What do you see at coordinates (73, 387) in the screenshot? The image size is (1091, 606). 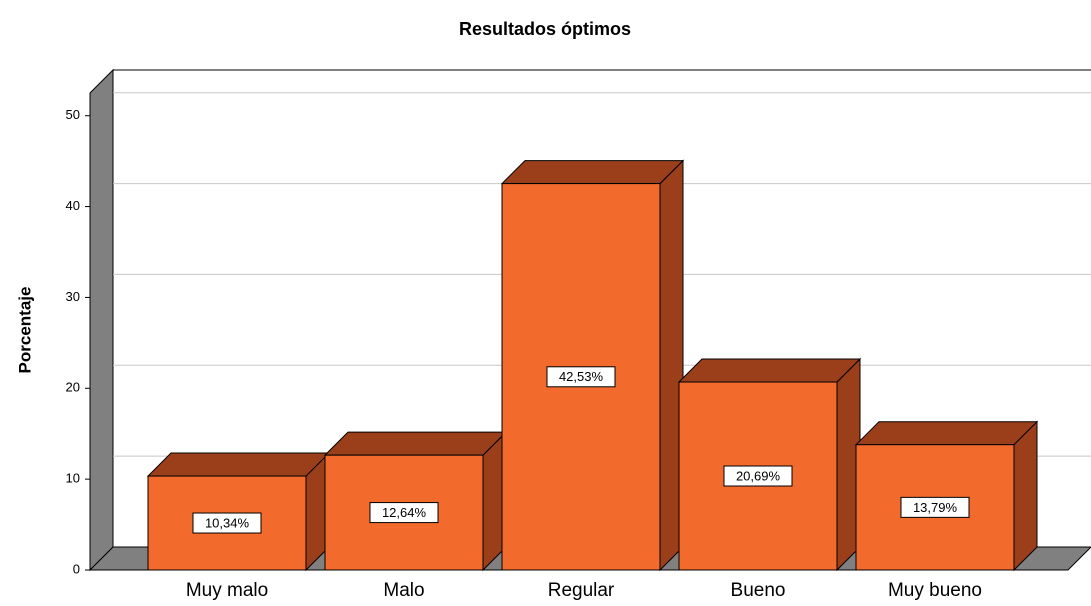 I see `y-tick-label: 20` at bounding box center [73, 387].